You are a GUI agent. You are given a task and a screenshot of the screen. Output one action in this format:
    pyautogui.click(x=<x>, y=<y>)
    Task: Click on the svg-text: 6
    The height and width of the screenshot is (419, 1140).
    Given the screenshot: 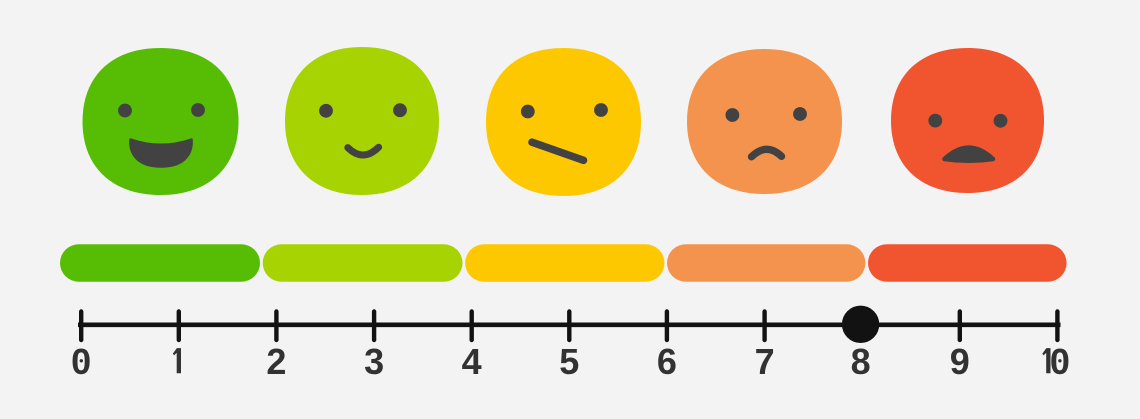 What is the action you would take?
    pyautogui.click(x=667, y=361)
    